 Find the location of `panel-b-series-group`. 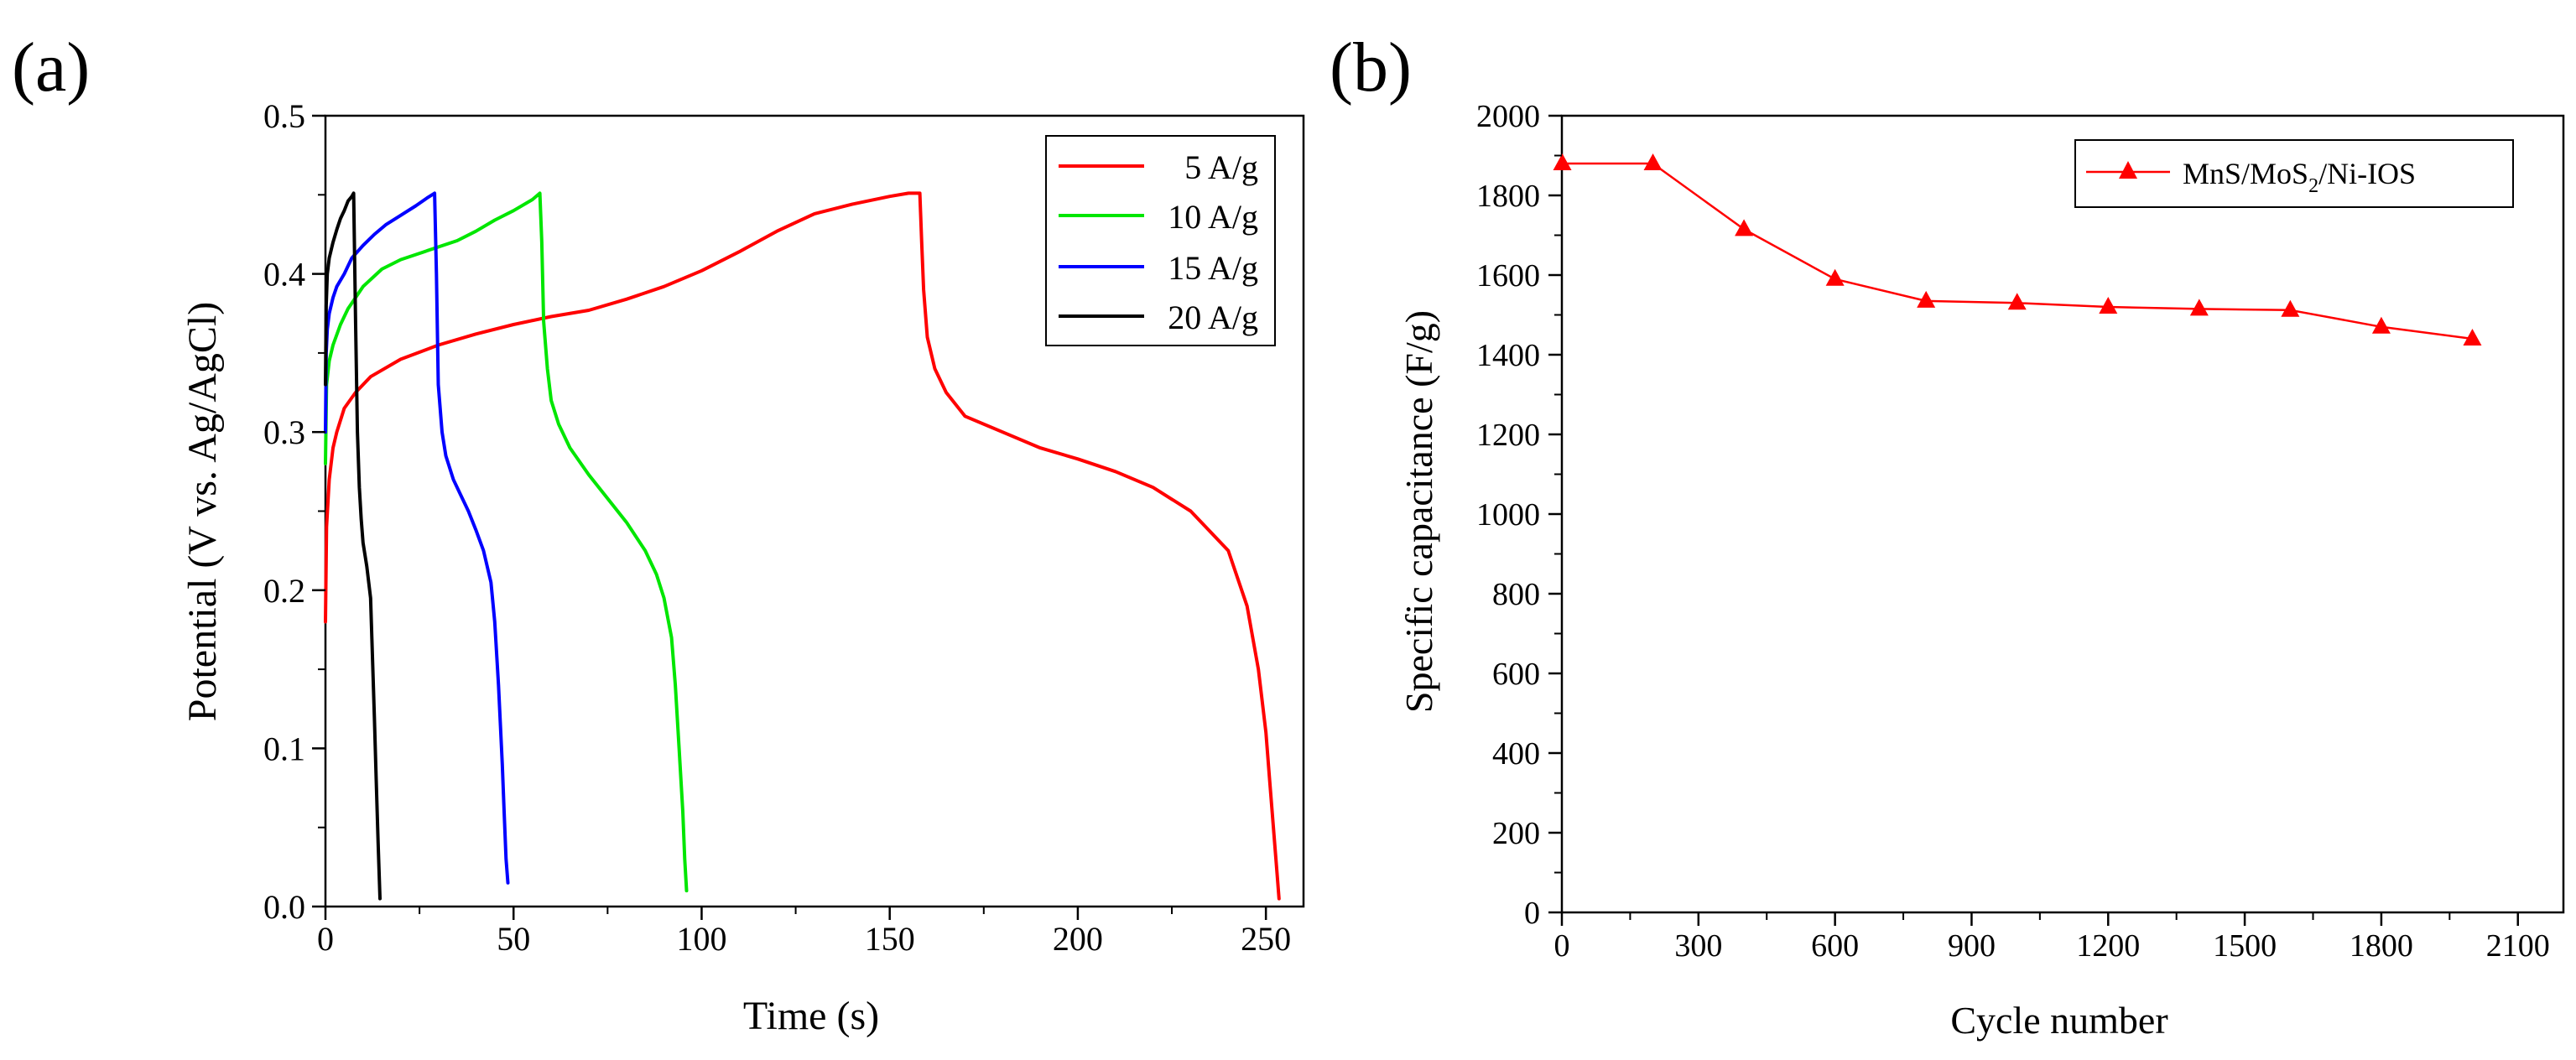

panel-b-series-group is located at coordinates (2017, 249).